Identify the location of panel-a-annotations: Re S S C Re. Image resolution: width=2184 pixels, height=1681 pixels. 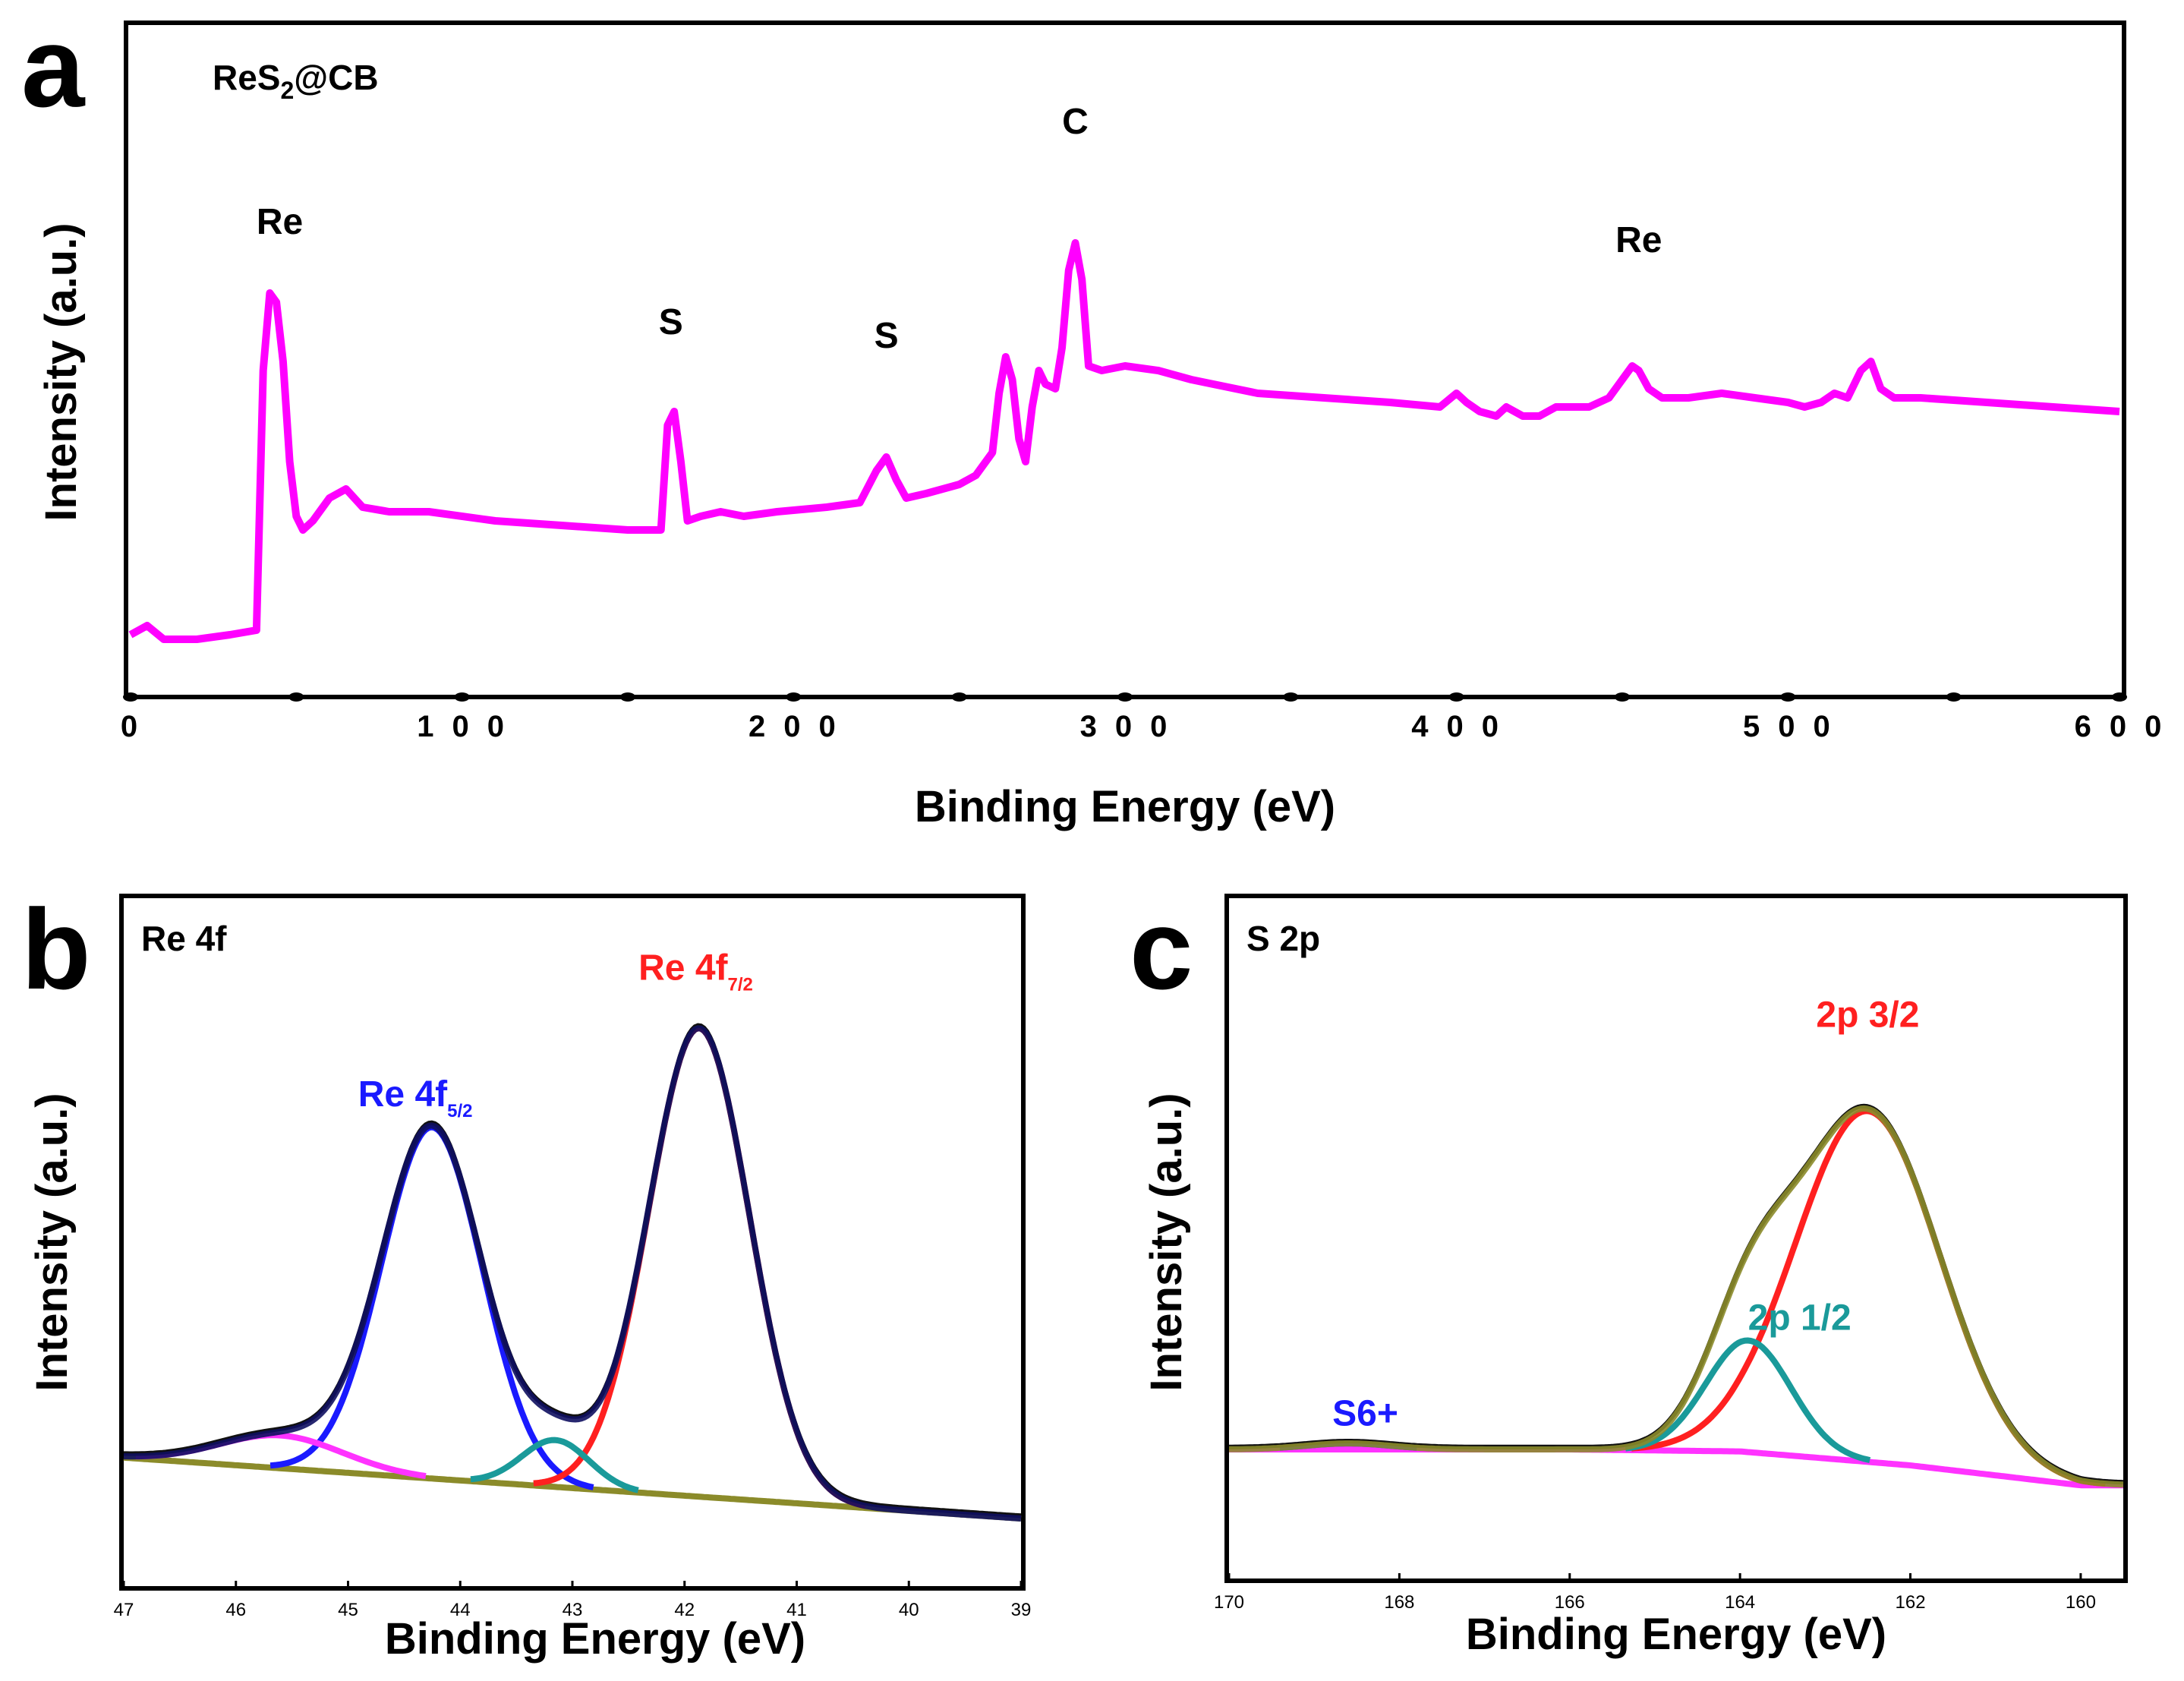
(959, 229).